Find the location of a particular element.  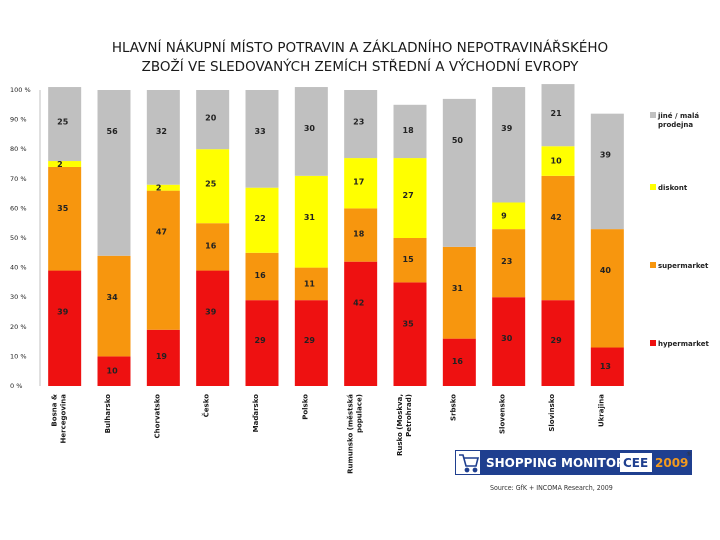

data-label: 10 is located at coordinates (557, 161).